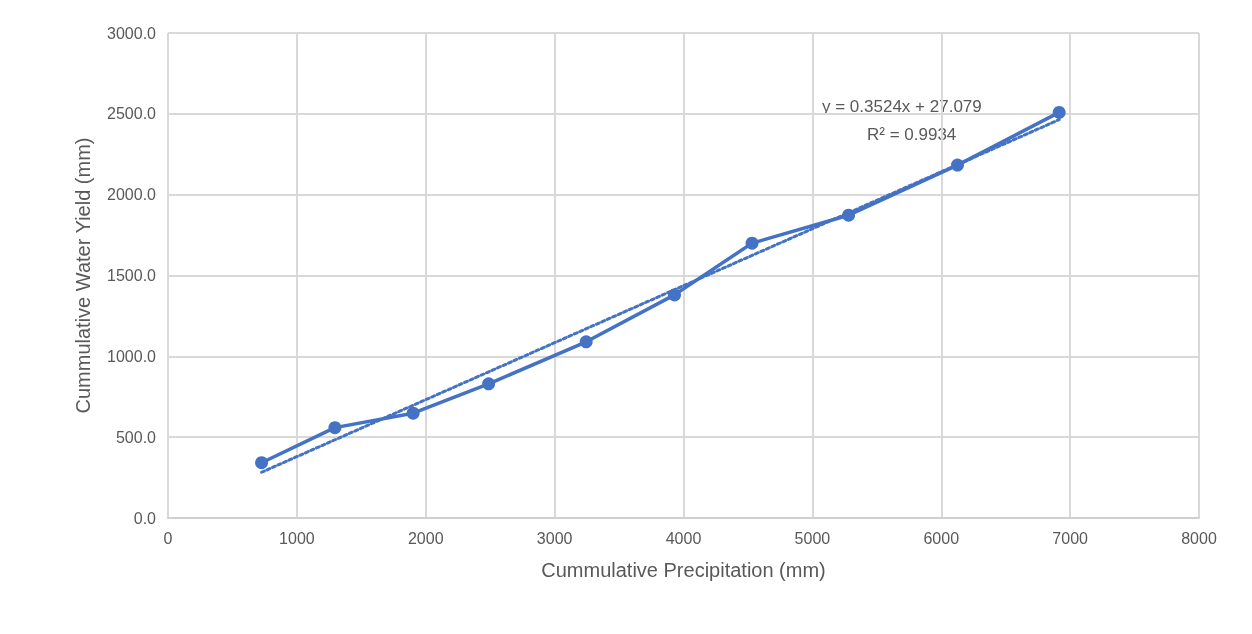 This screenshot has height=634, width=1252. What do you see at coordinates (297, 538) in the screenshot?
I see `x-tick-label: 1000` at bounding box center [297, 538].